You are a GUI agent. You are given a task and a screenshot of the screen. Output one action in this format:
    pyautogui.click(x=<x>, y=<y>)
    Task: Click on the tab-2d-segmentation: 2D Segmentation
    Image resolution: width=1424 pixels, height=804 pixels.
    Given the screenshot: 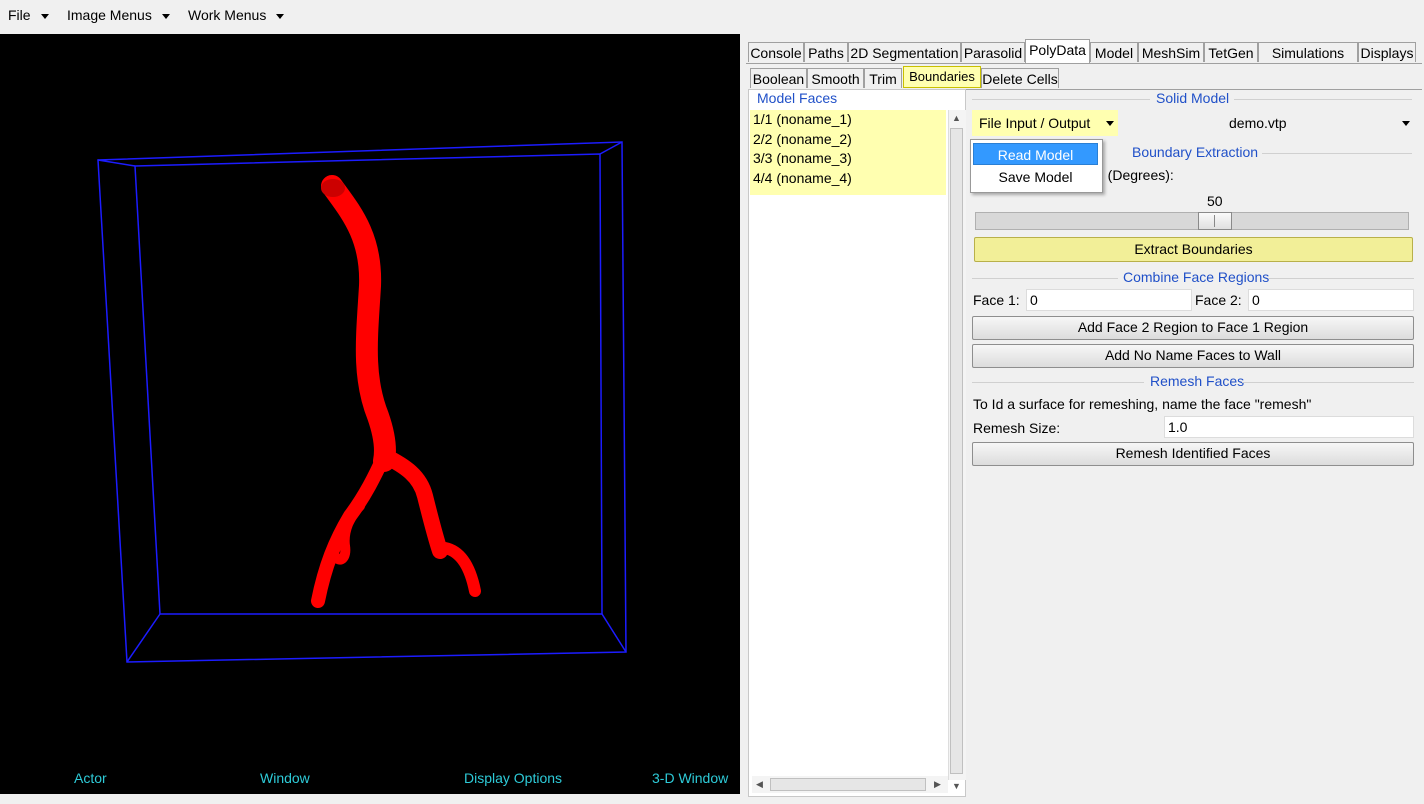 What is the action you would take?
    pyautogui.click(x=904, y=52)
    